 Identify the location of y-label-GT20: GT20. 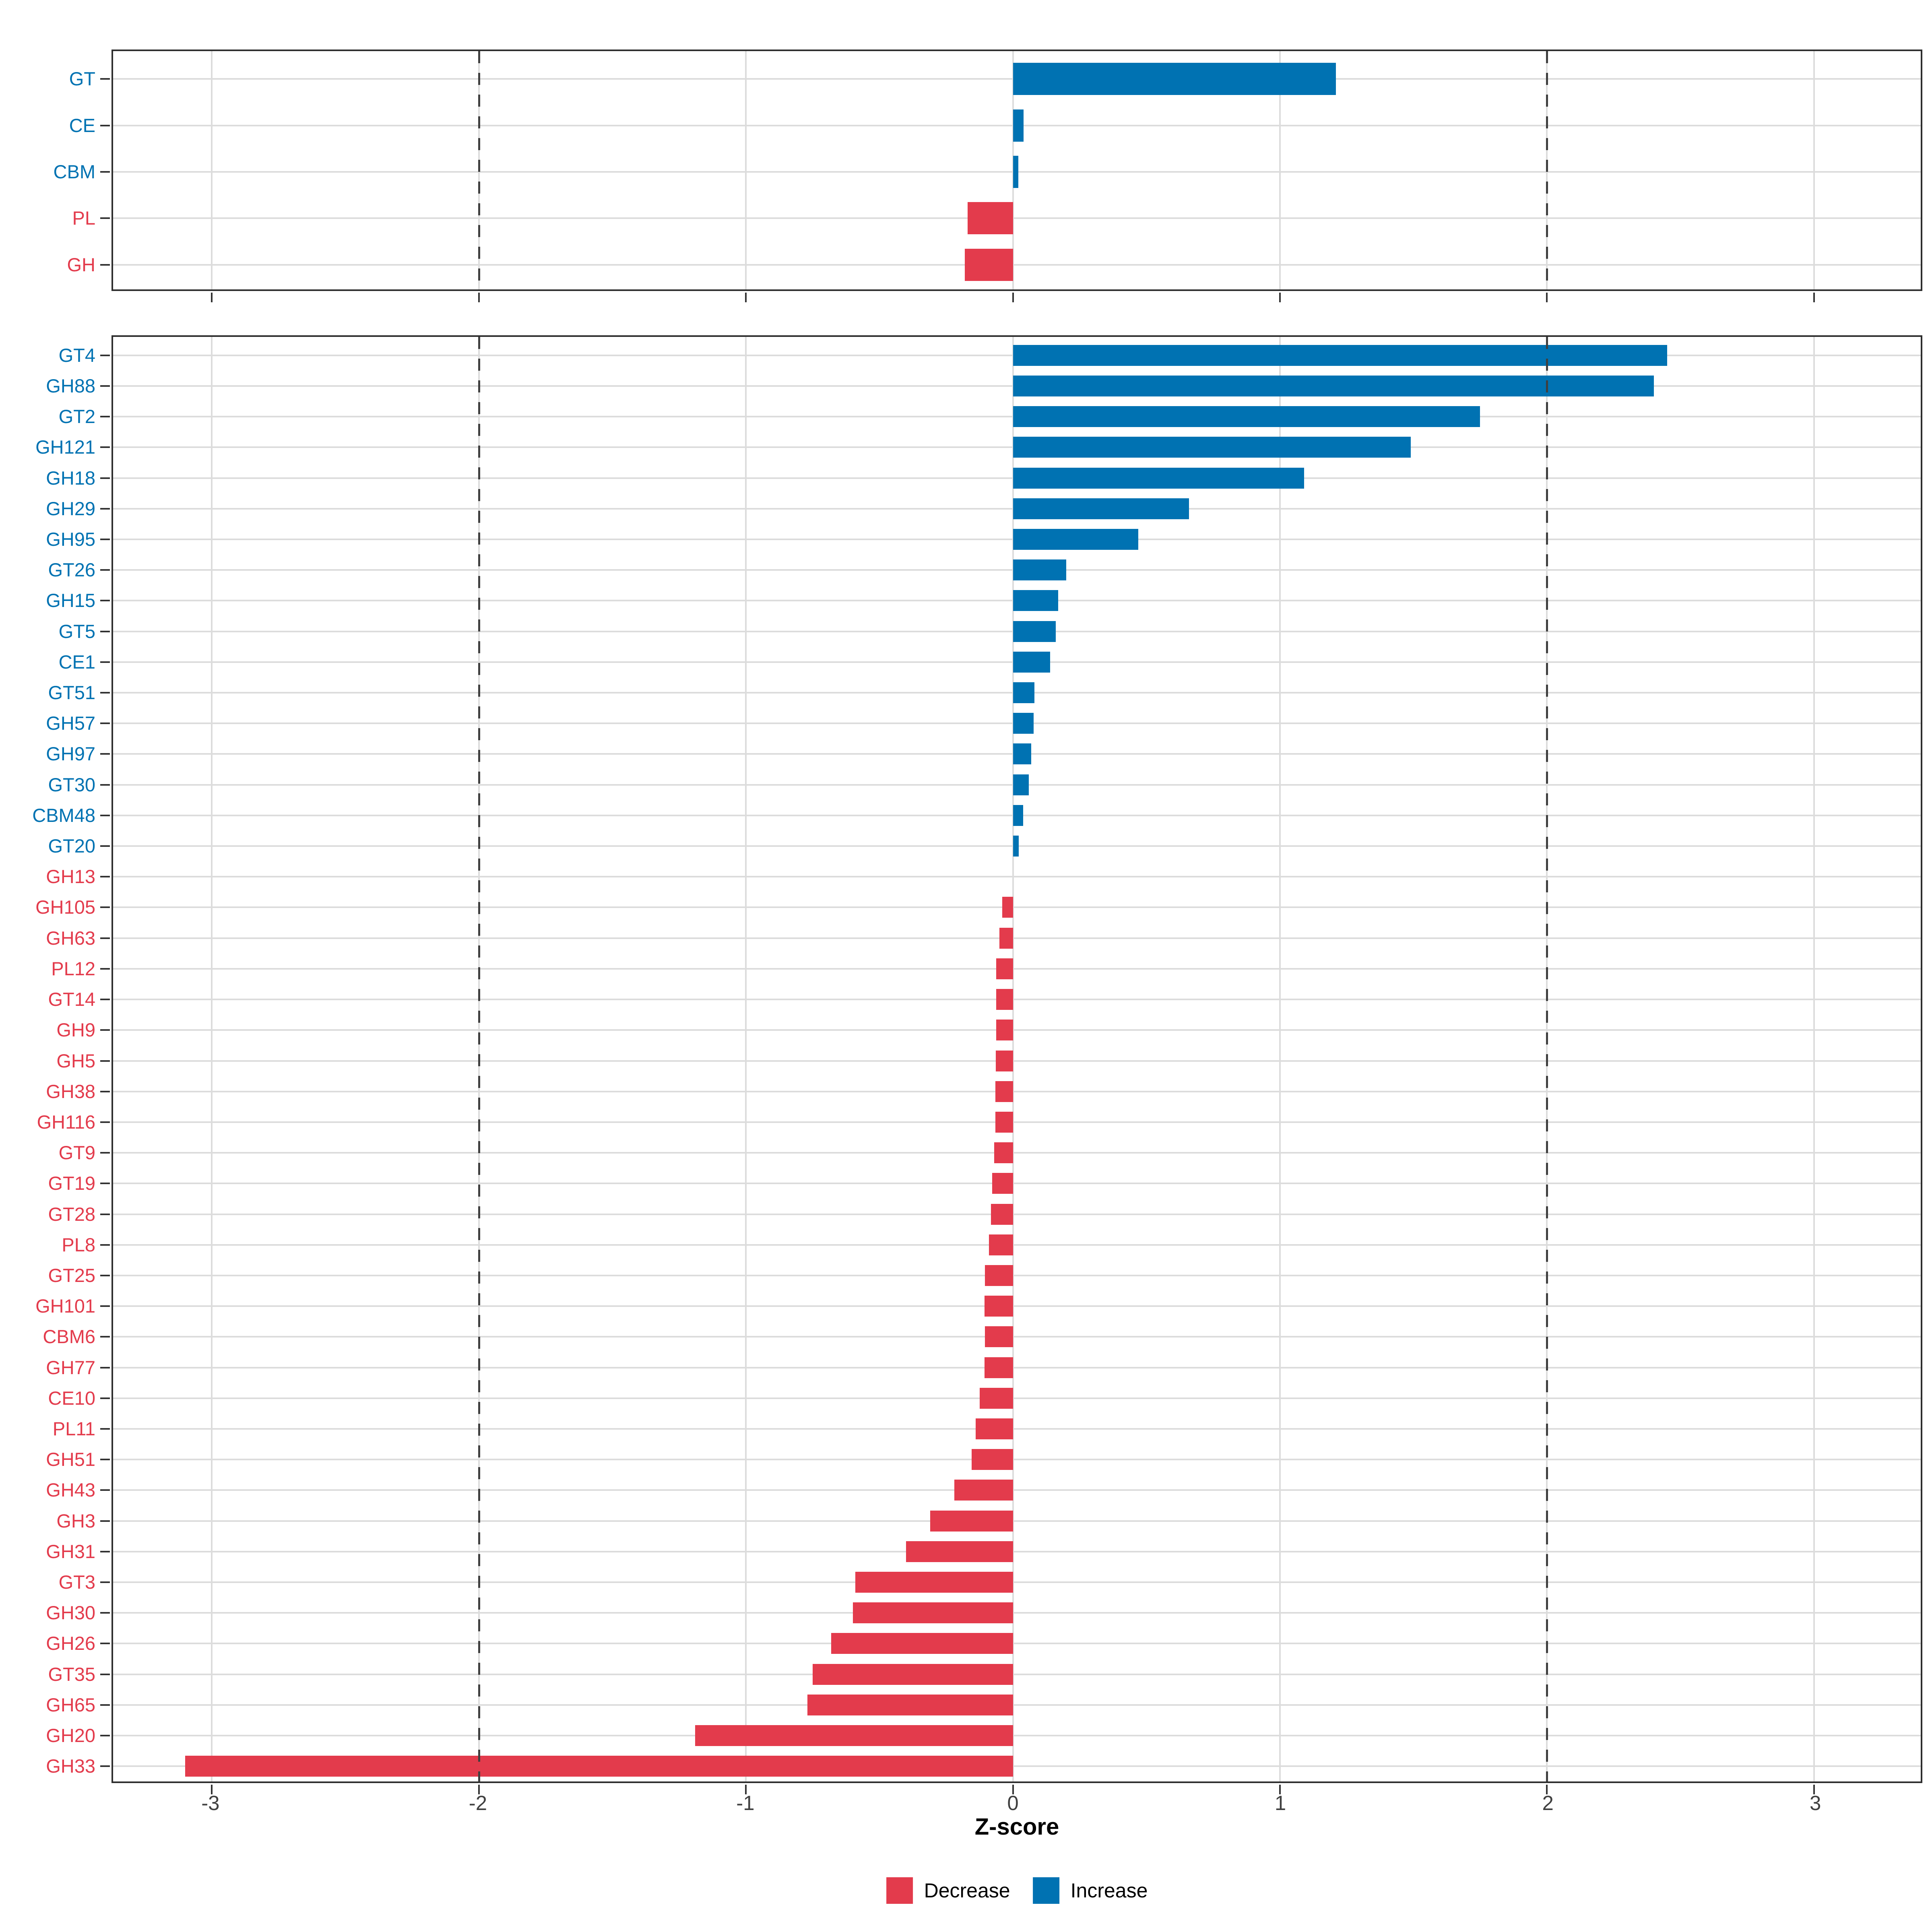
(71, 846).